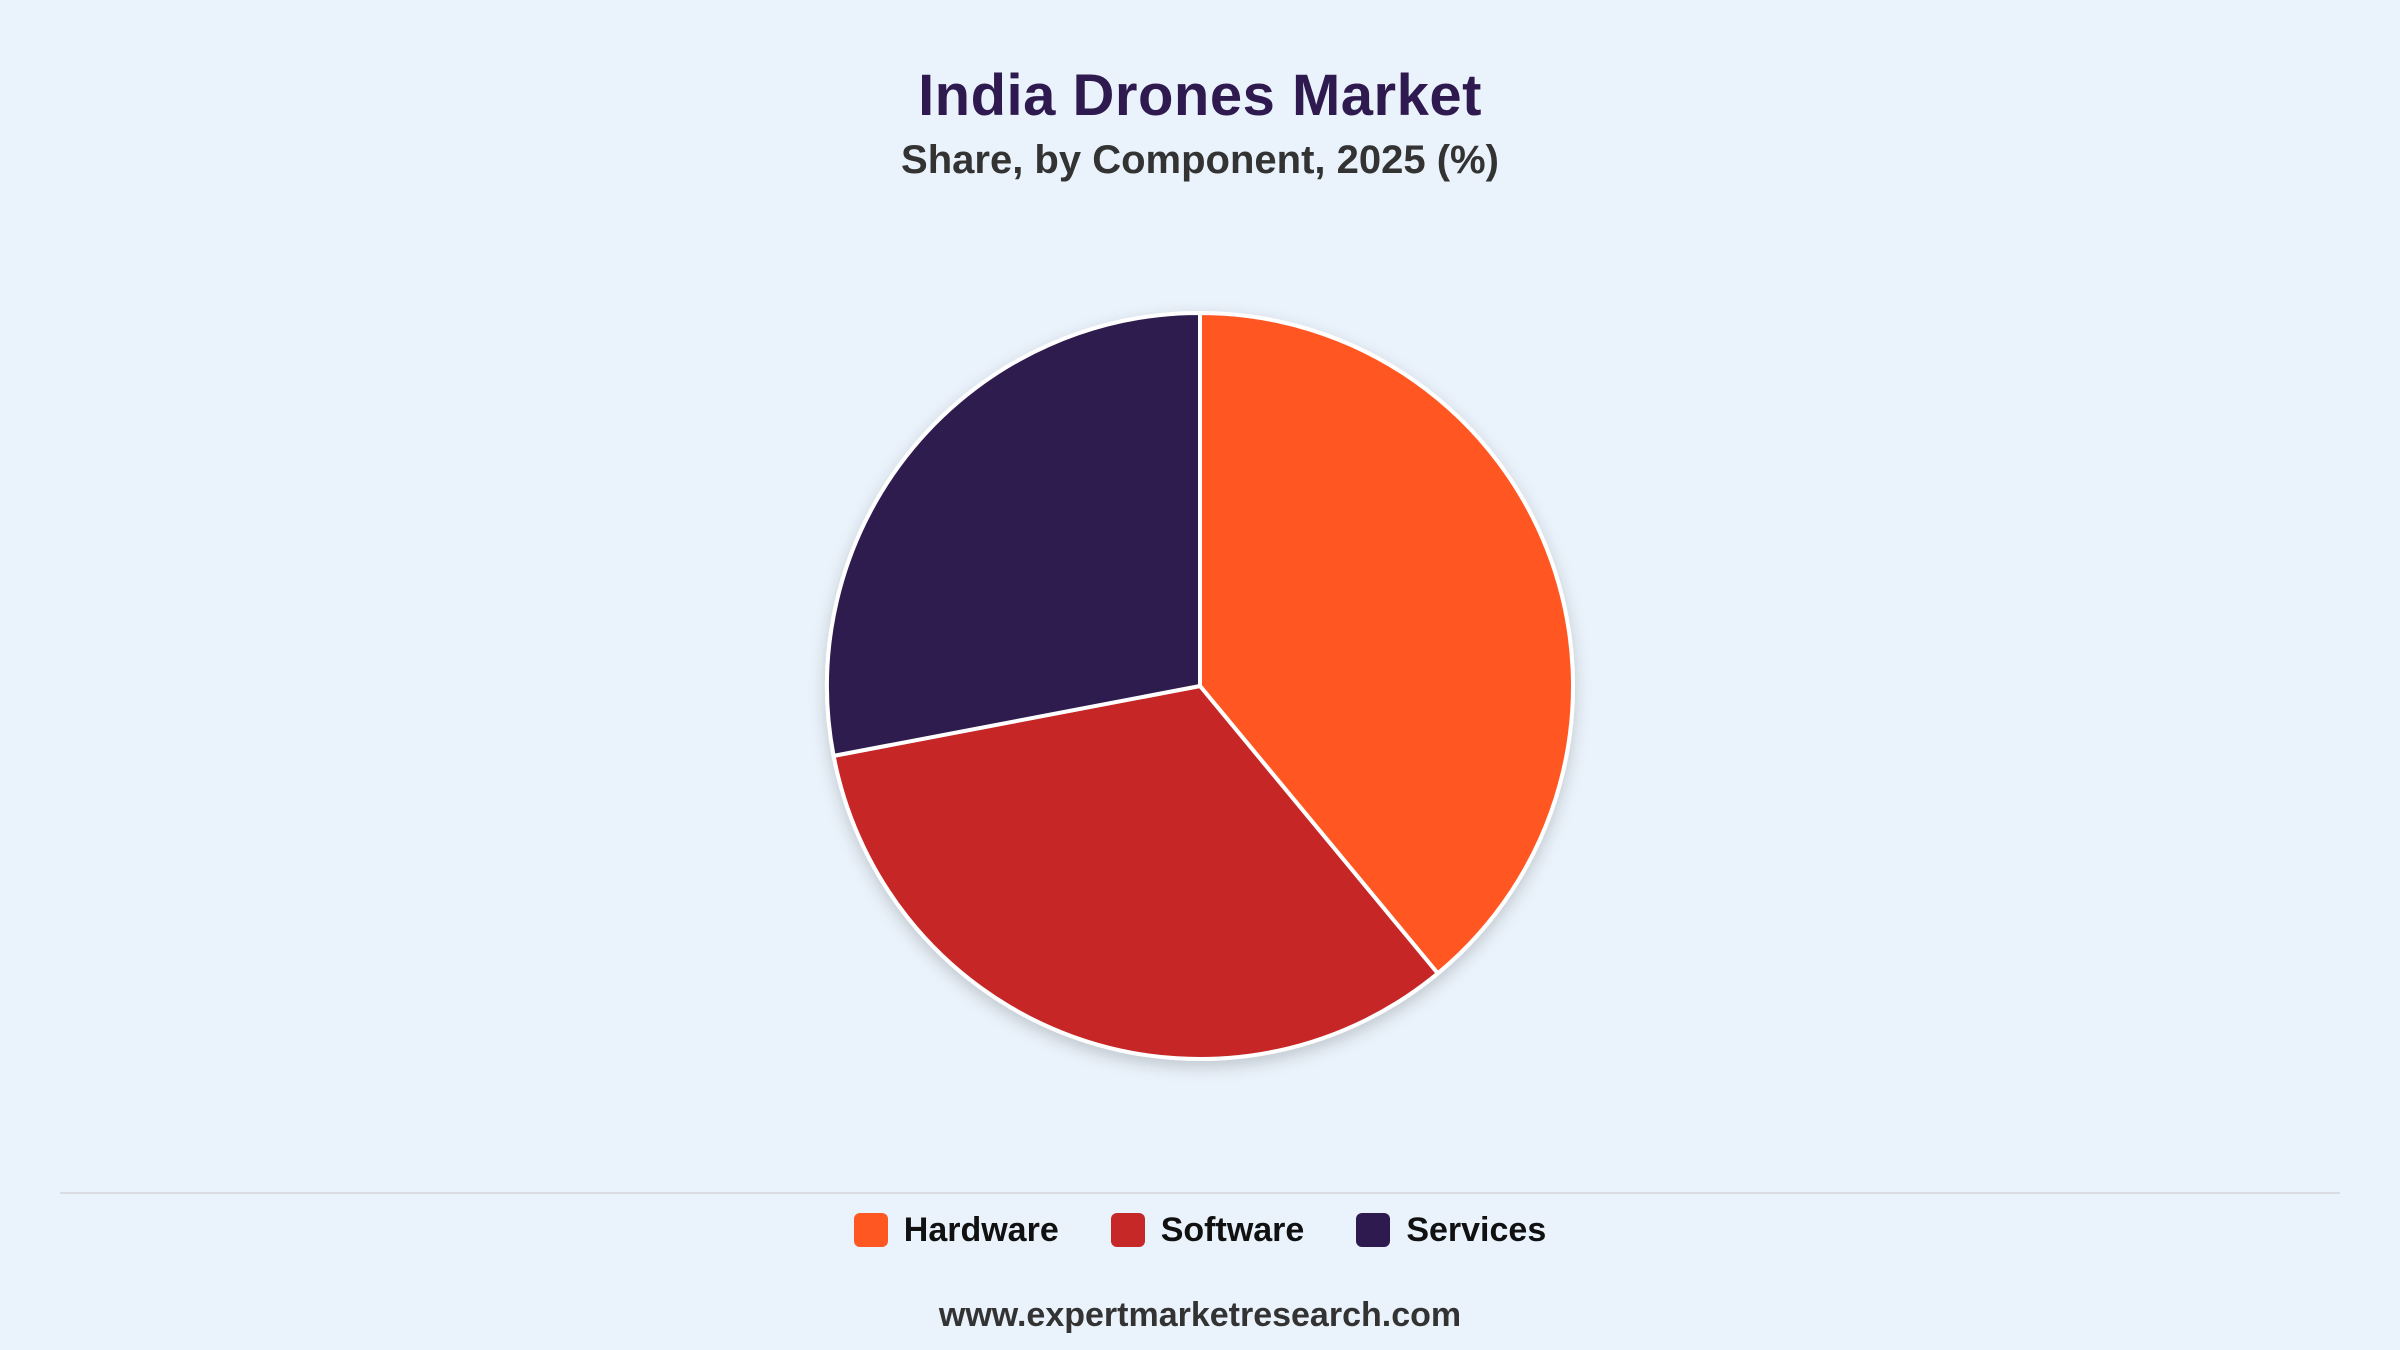 The image size is (2400, 1350). Describe the element at coordinates (1373, 1230) in the screenshot. I see `legend-swatch-services` at that location.